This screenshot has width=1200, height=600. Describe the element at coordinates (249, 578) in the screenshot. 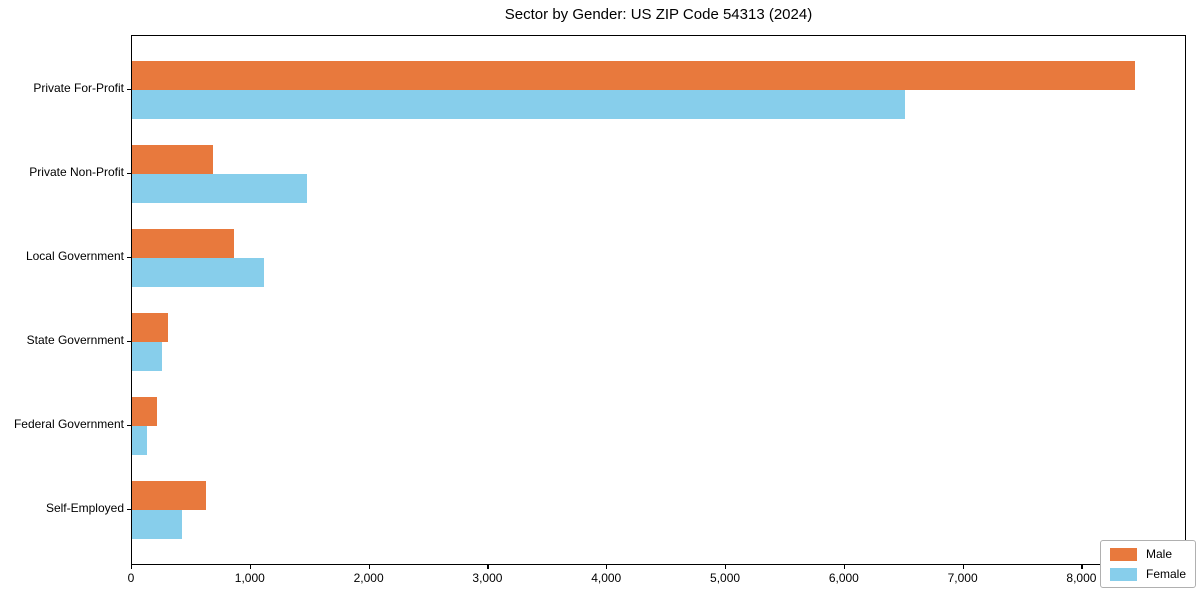

I see `x-axis-label: 1,000` at that location.